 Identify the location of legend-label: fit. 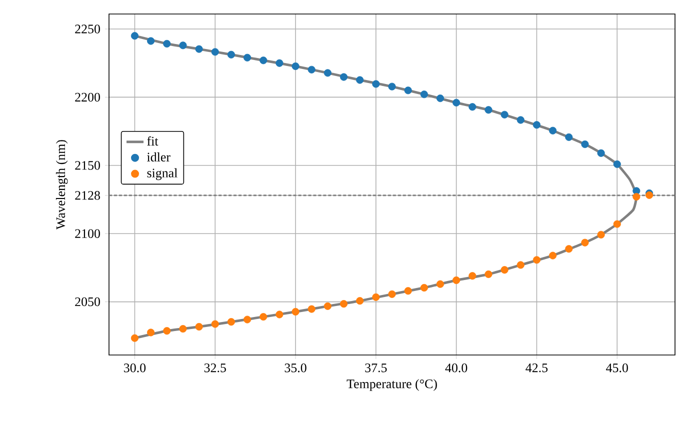
(152, 141).